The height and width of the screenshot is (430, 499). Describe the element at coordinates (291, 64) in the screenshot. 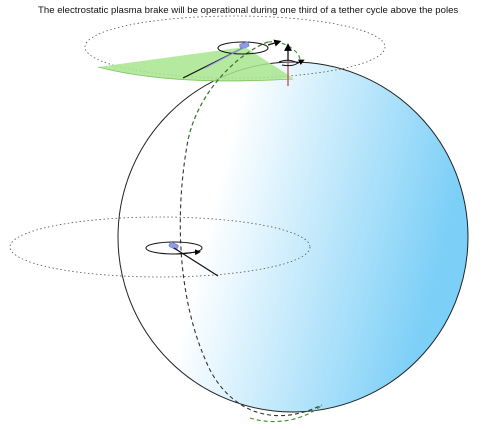

I see `spin-axis-group` at that location.